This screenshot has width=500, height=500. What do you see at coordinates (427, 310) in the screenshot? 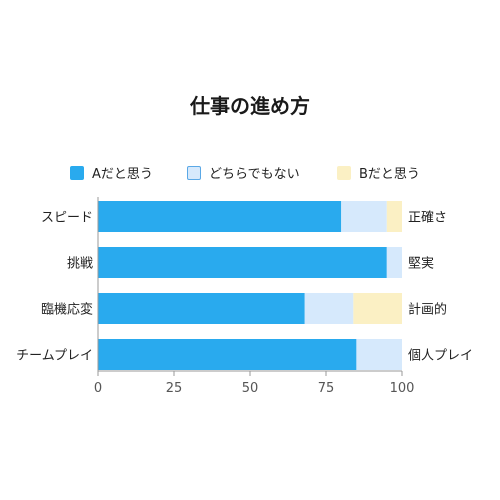
I see `category-label-right: 計画的` at bounding box center [427, 310].